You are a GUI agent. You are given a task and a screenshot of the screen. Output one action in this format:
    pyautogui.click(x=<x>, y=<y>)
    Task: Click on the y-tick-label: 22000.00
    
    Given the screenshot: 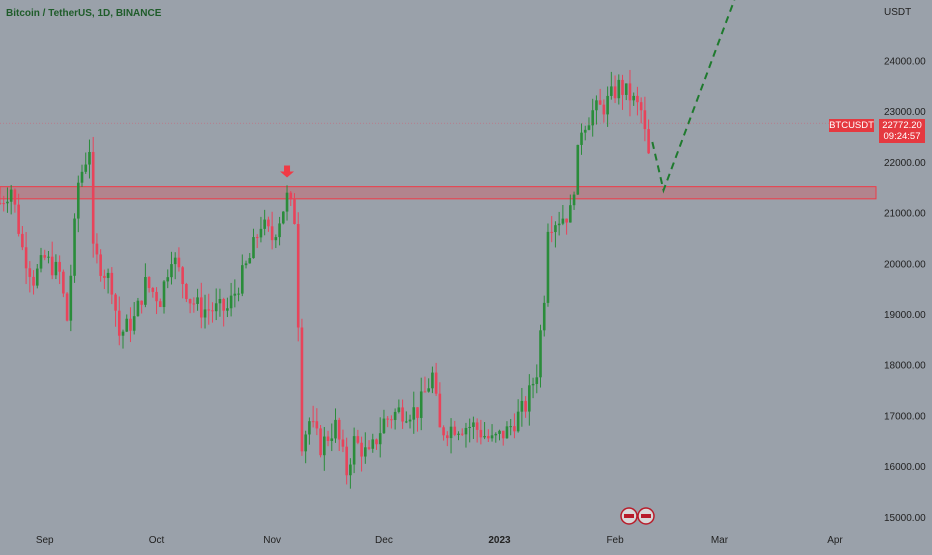 What is the action you would take?
    pyautogui.click(x=905, y=163)
    